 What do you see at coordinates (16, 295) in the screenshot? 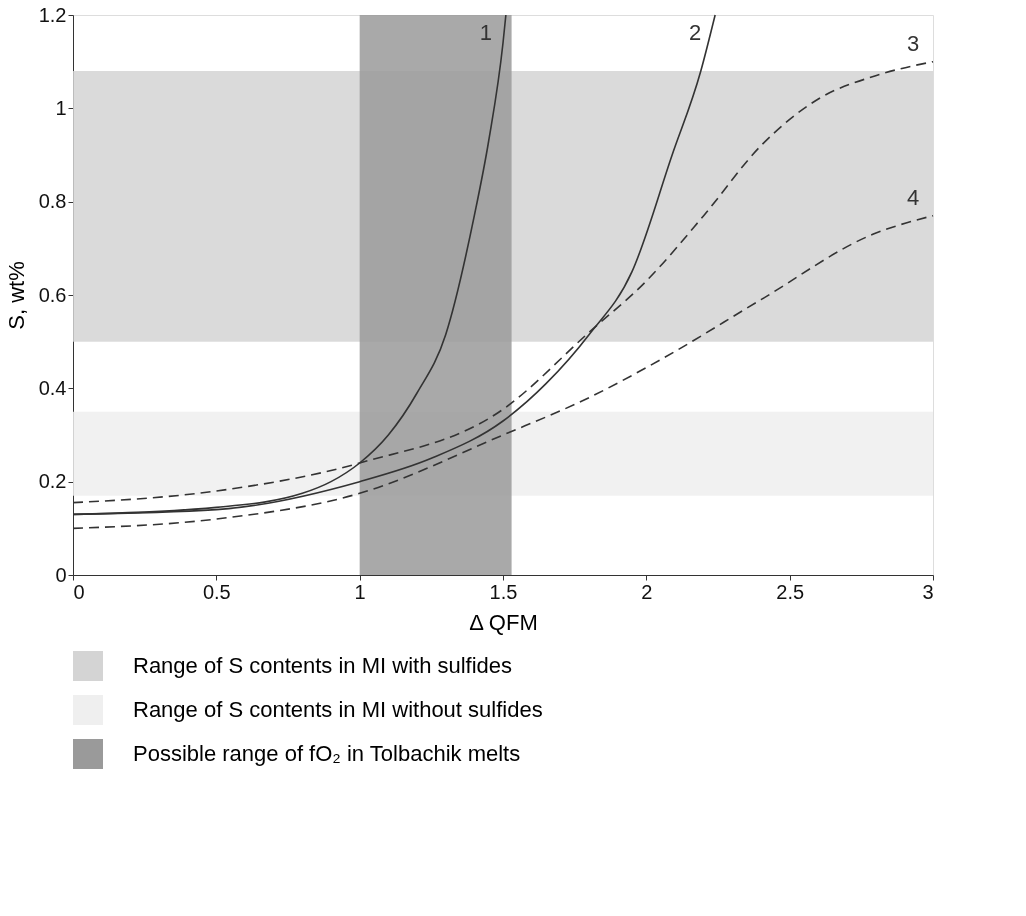
I see `y-axis-title: S, wt%` at bounding box center [16, 295].